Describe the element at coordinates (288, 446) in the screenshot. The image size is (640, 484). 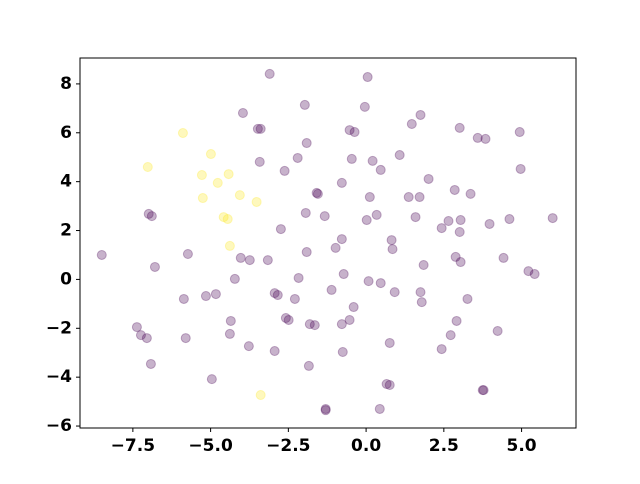
I see `x-tick-label: −2.5` at that location.